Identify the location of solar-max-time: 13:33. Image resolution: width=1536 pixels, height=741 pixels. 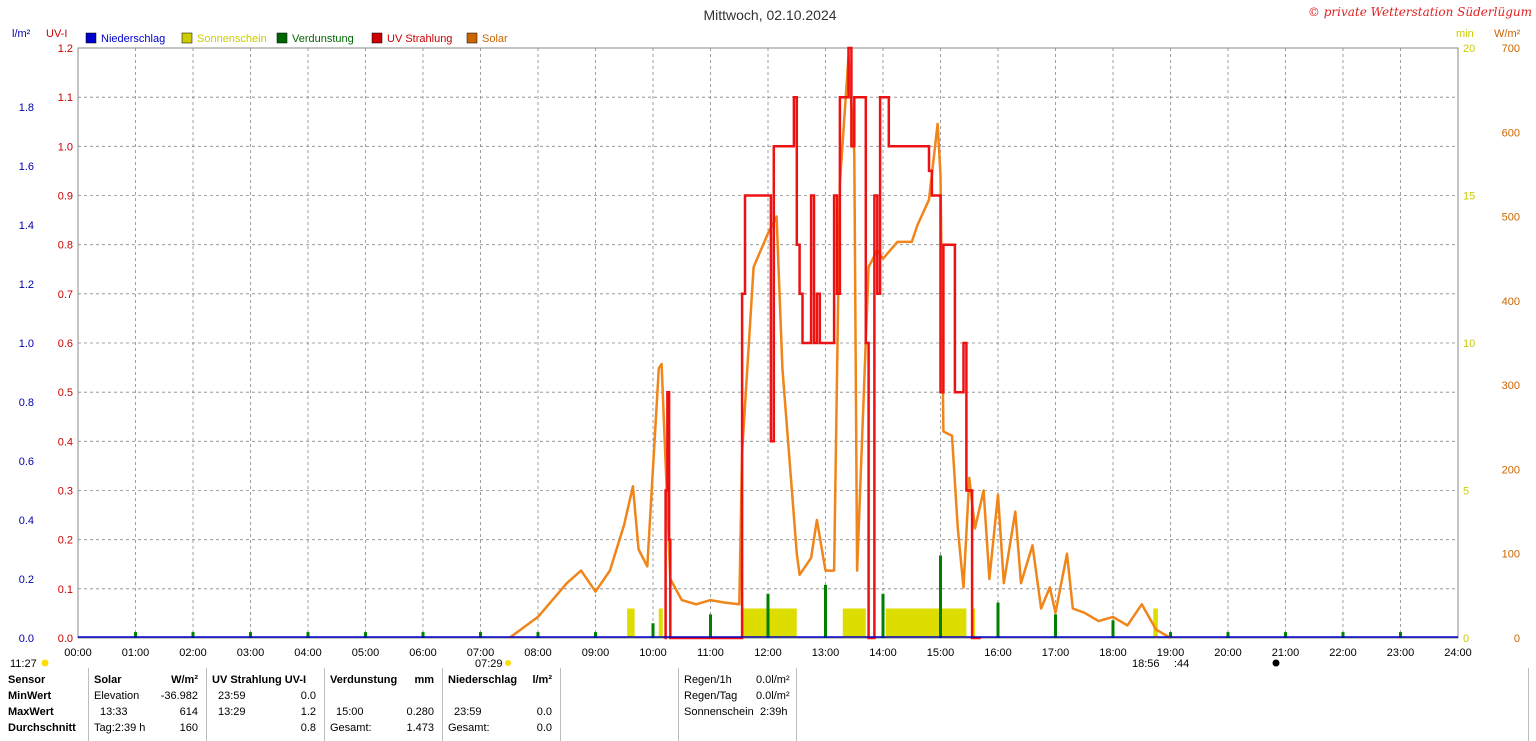
(114, 712).